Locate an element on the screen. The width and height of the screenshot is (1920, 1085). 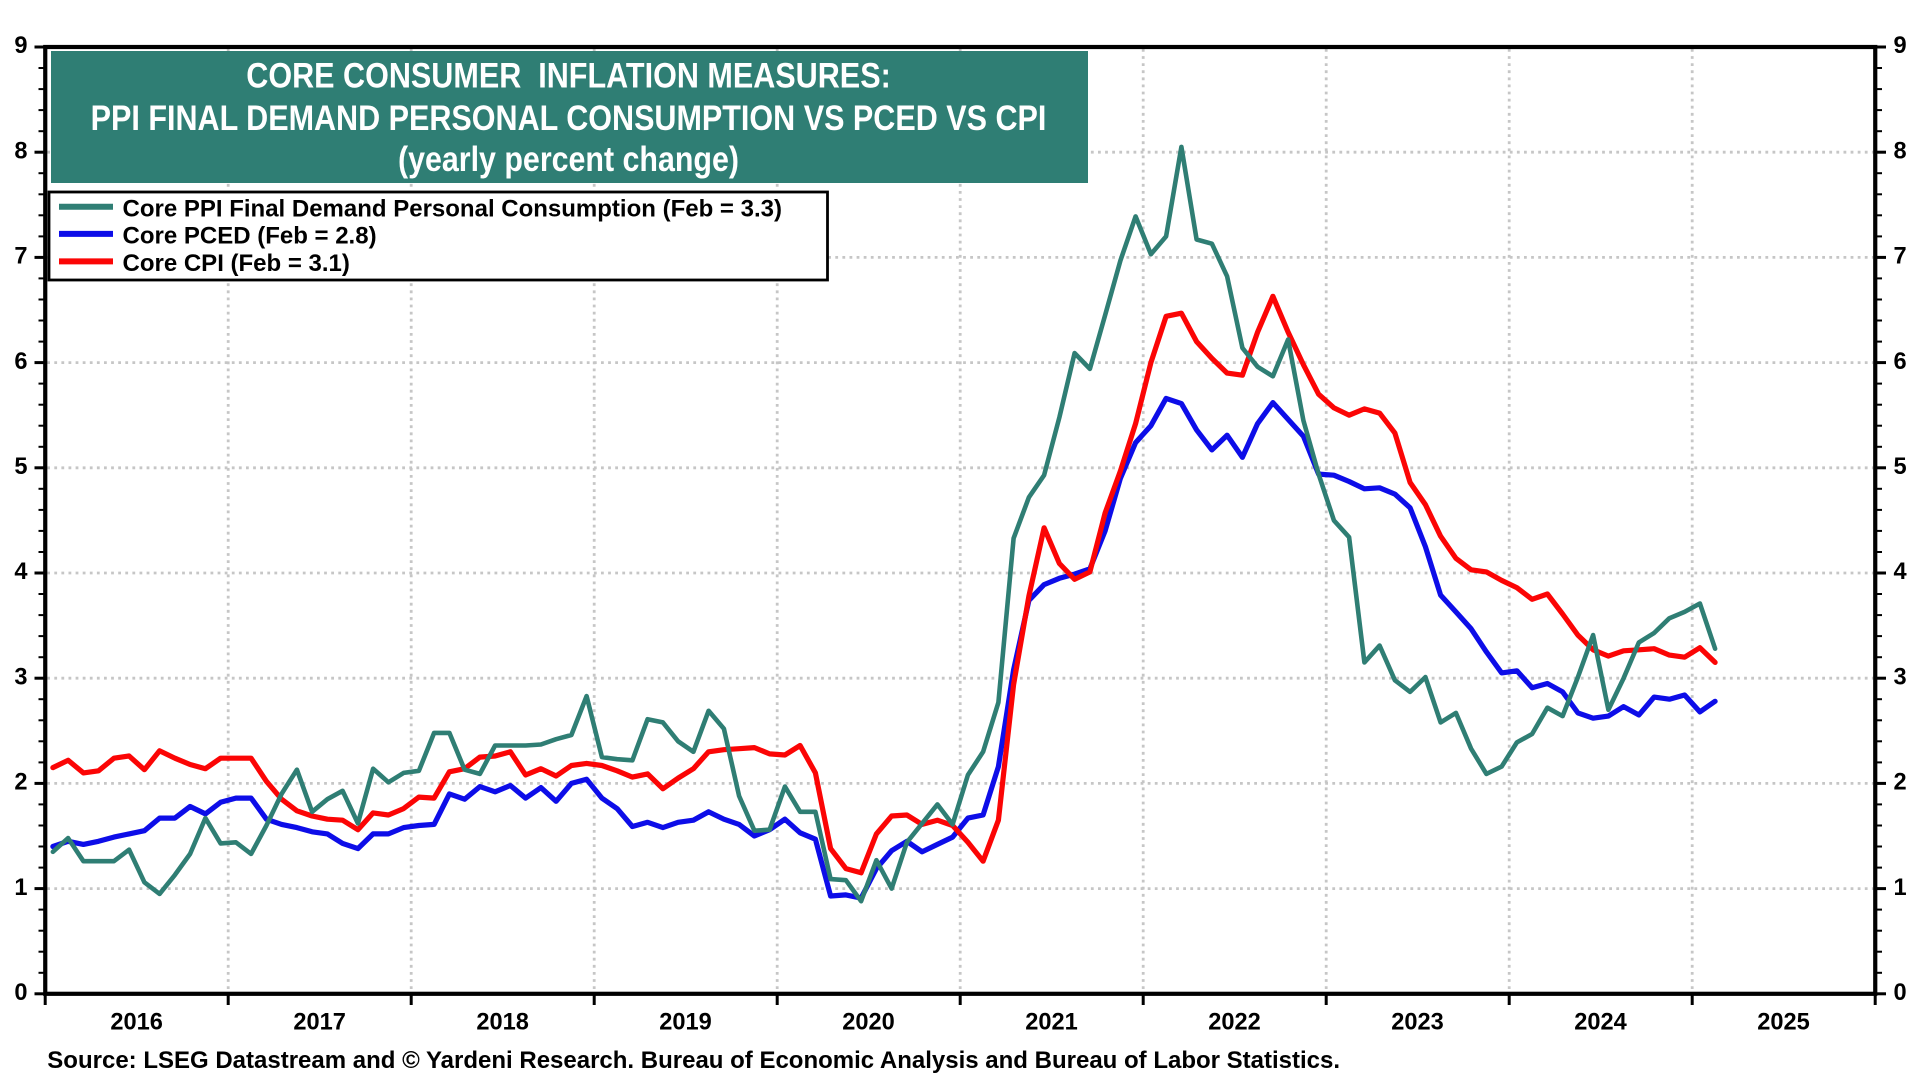
svg-text: (yearly percent change) is located at coordinates (568, 159).